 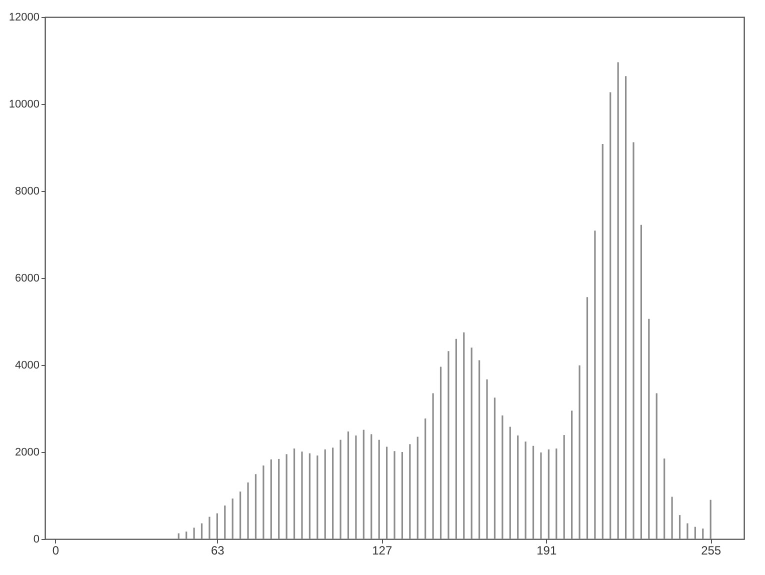 What do you see at coordinates (27, 366) in the screenshot?
I see `y-tick-label: 4000` at bounding box center [27, 366].